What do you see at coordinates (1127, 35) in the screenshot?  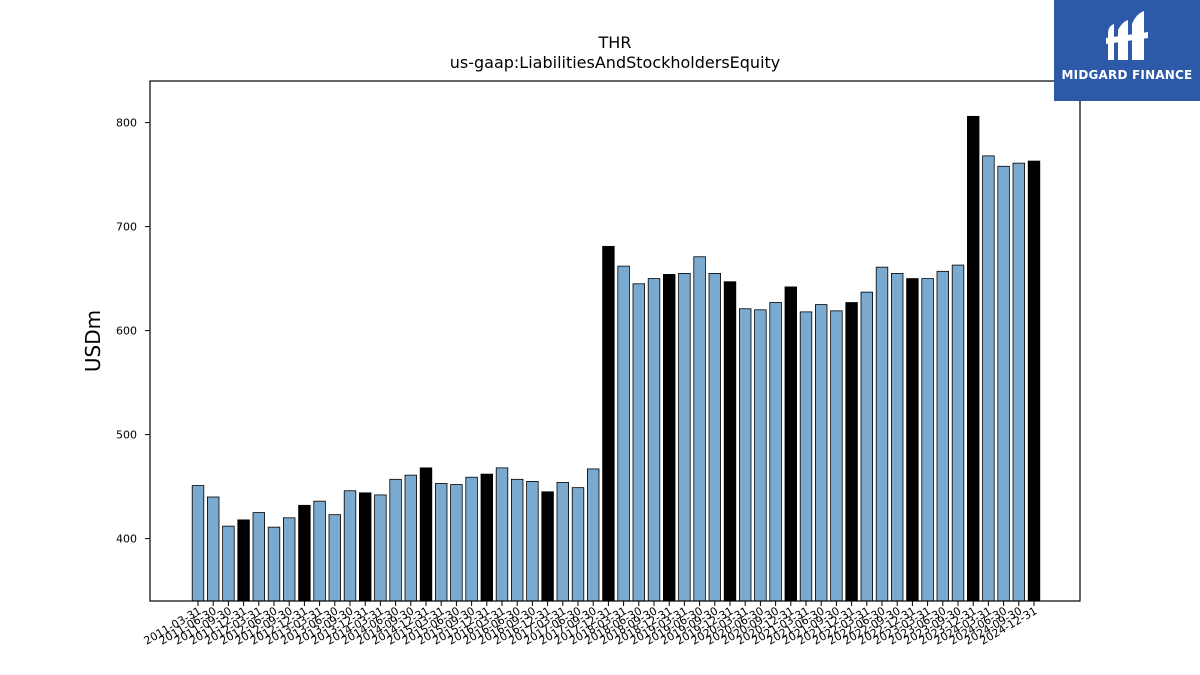 I see `midgard-logo-icon` at bounding box center [1127, 35].